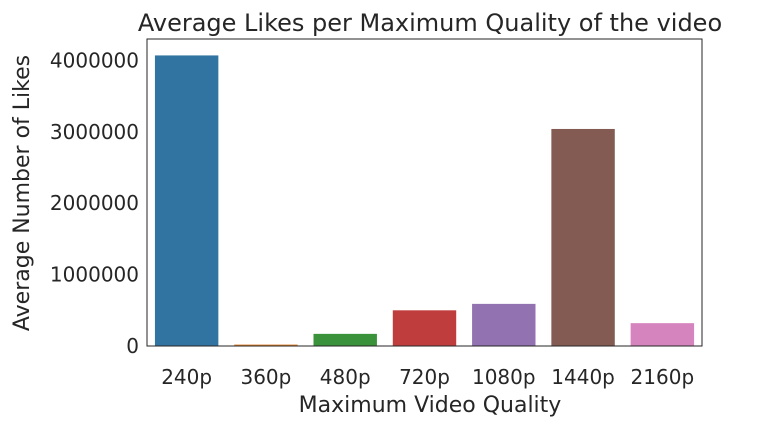 This screenshot has width=769, height=426. I want to click on y-tick-label: 1000000, so click(94, 275).